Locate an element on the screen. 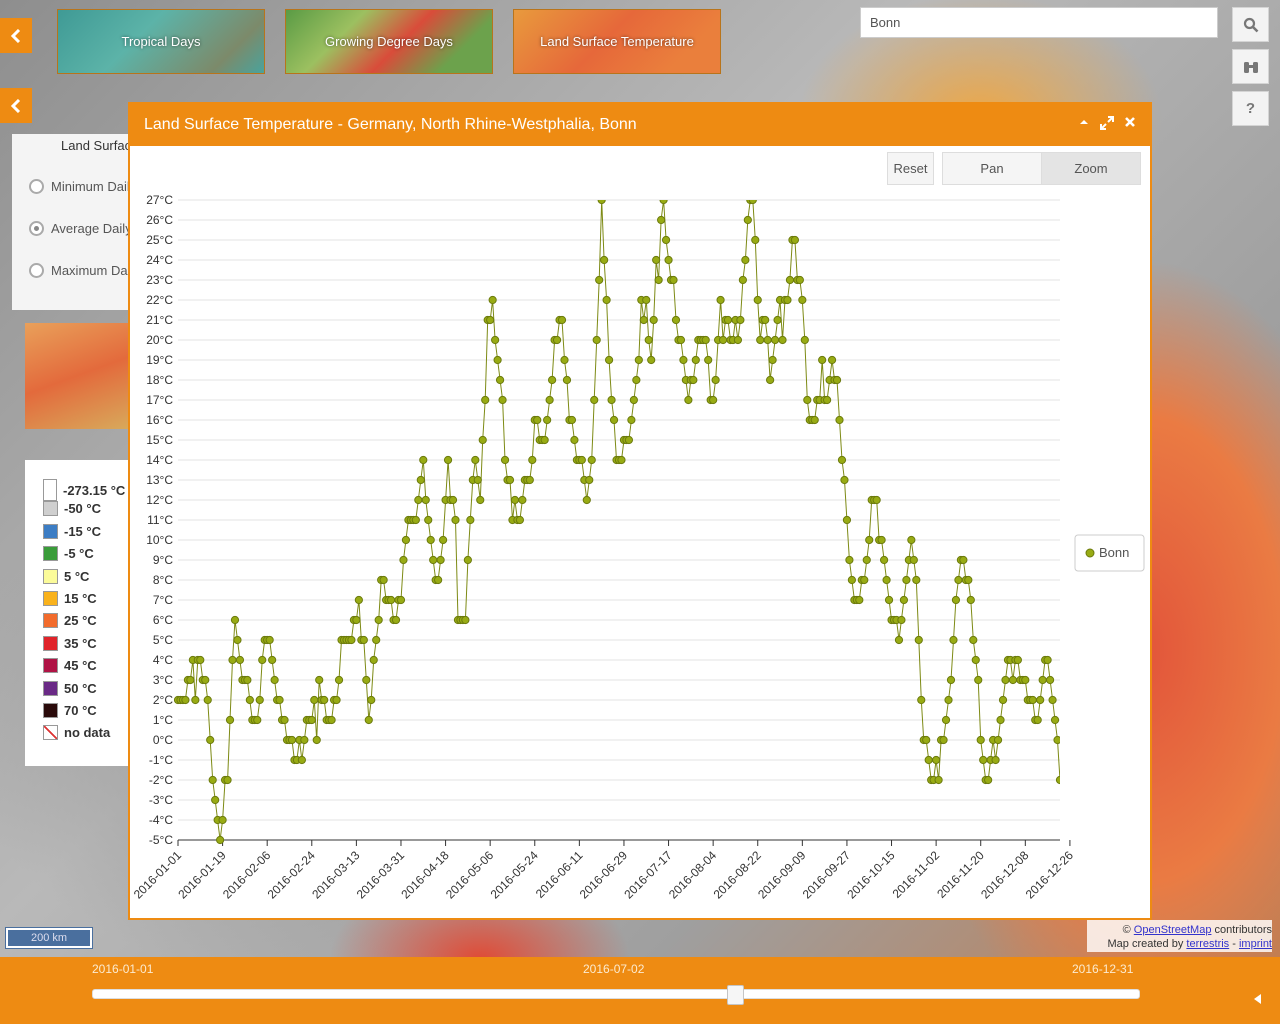 Image resolution: width=1280 pixels, height=1024 pixels. search-button is located at coordinates (1250, 24).